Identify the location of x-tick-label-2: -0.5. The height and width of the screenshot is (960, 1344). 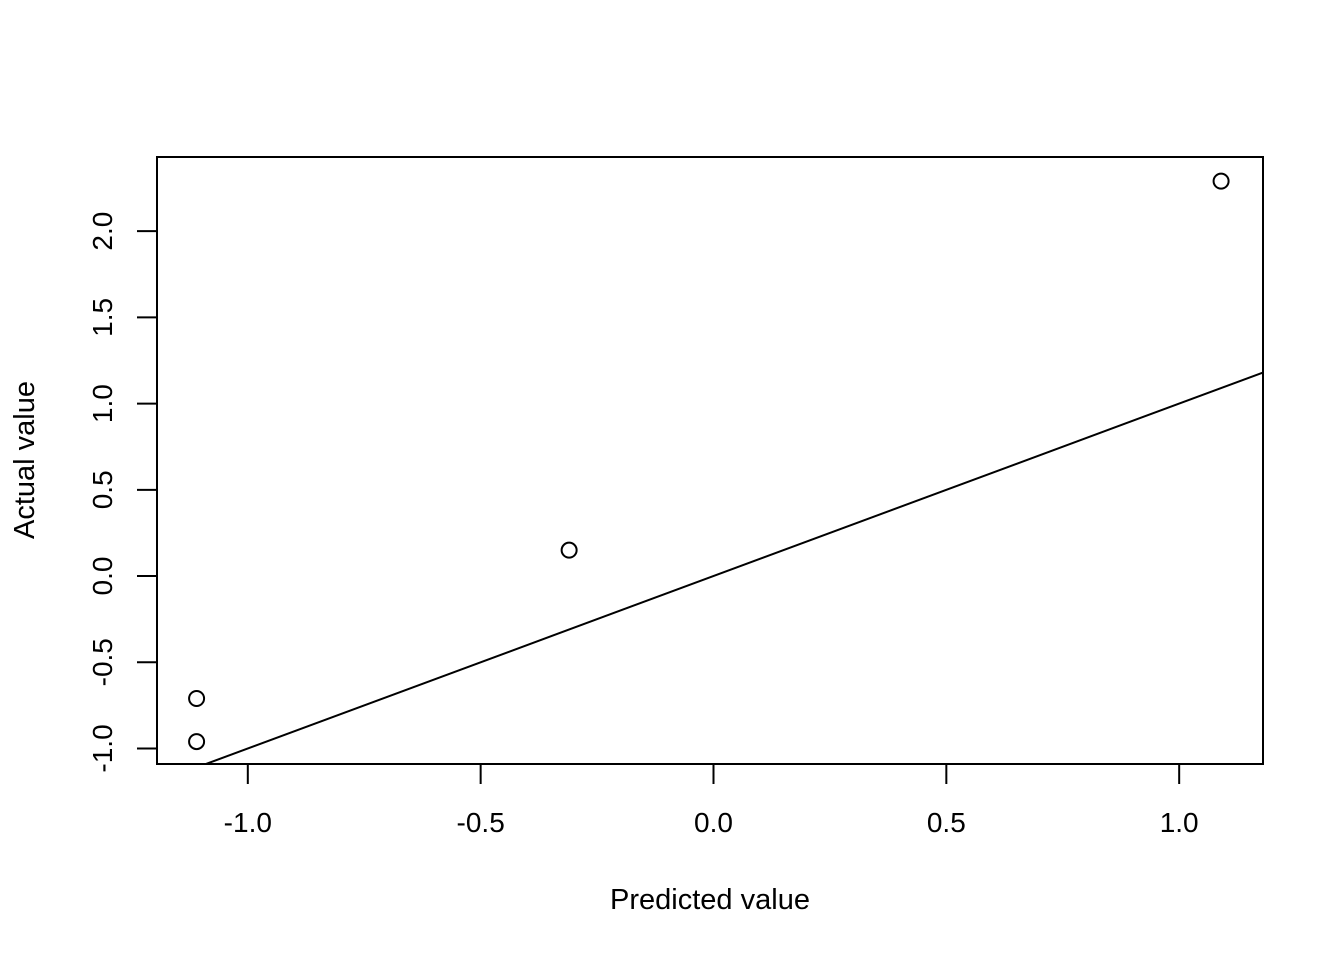
(481, 822).